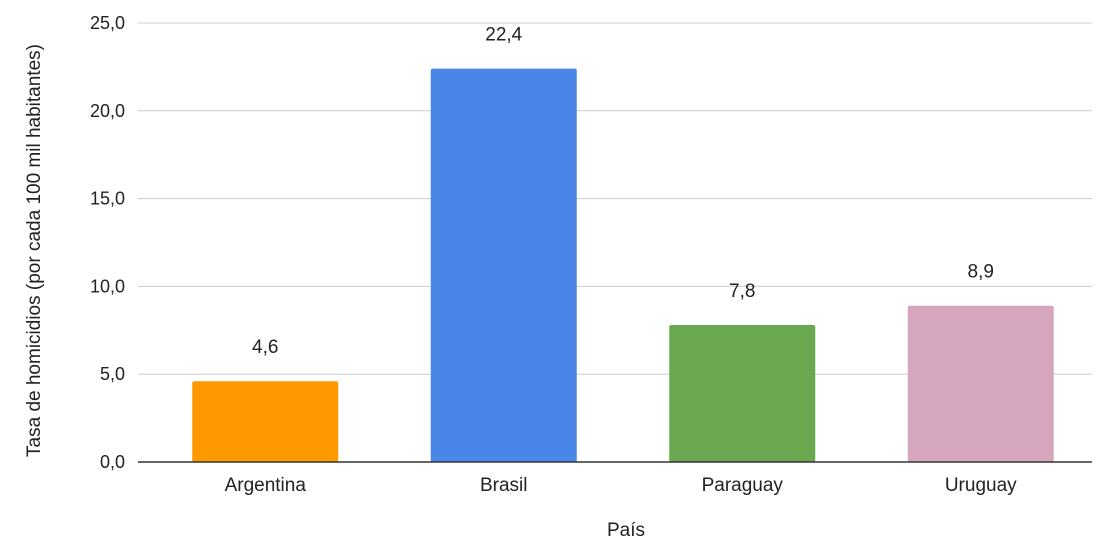  Describe the element at coordinates (107, 242) in the screenshot. I see `y-axis-ticks: 0,0 5,0 10,0 15,0 20,0 25,0` at that location.